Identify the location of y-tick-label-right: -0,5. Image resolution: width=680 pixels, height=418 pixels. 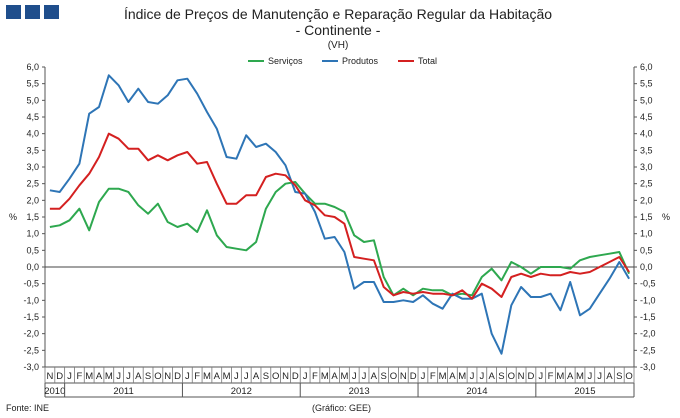
(648, 284).